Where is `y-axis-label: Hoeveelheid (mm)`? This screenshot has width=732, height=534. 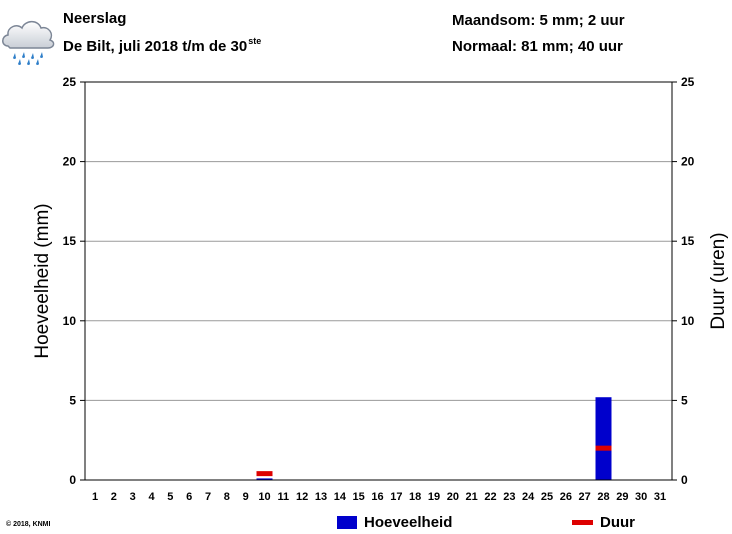
y-axis-label: Hoeveelheid (mm) is located at coordinates (42, 280).